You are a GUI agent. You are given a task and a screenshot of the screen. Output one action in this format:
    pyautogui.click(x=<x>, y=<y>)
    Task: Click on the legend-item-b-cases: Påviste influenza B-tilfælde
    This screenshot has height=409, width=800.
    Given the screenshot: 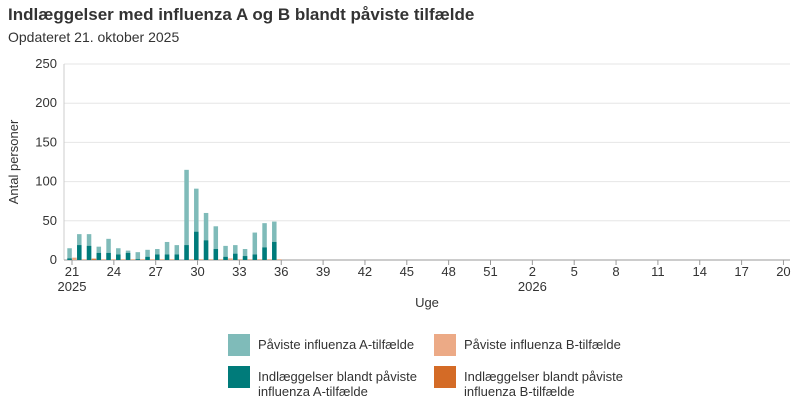 What is the action you would take?
    pyautogui.click(x=527, y=345)
    